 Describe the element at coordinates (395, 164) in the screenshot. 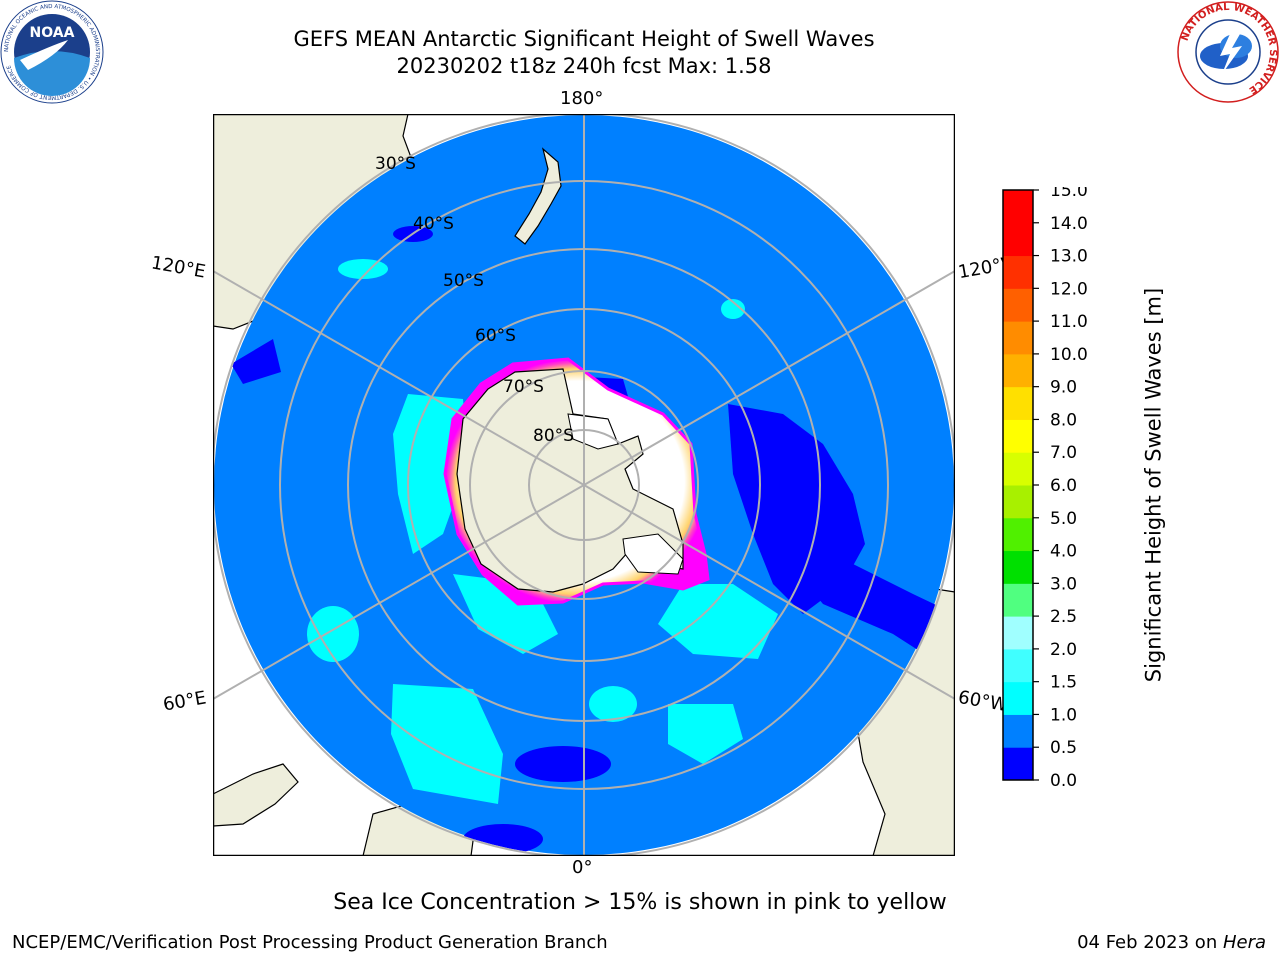

I see `lat-label-30s: 30°S` at that location.